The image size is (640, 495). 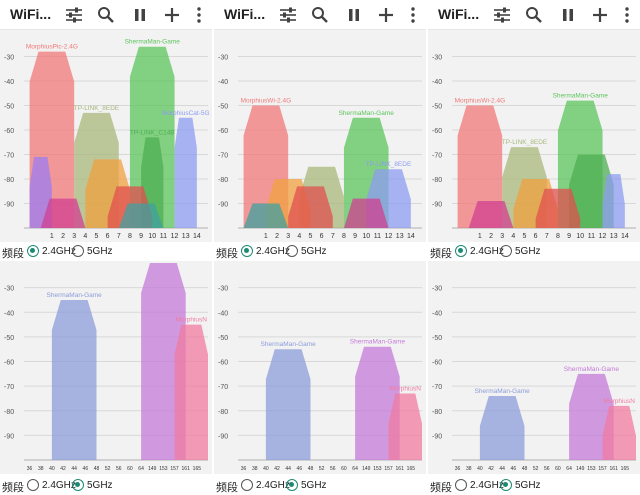 I want to click on x-tick-label: 7, so click(x=333, y=236).